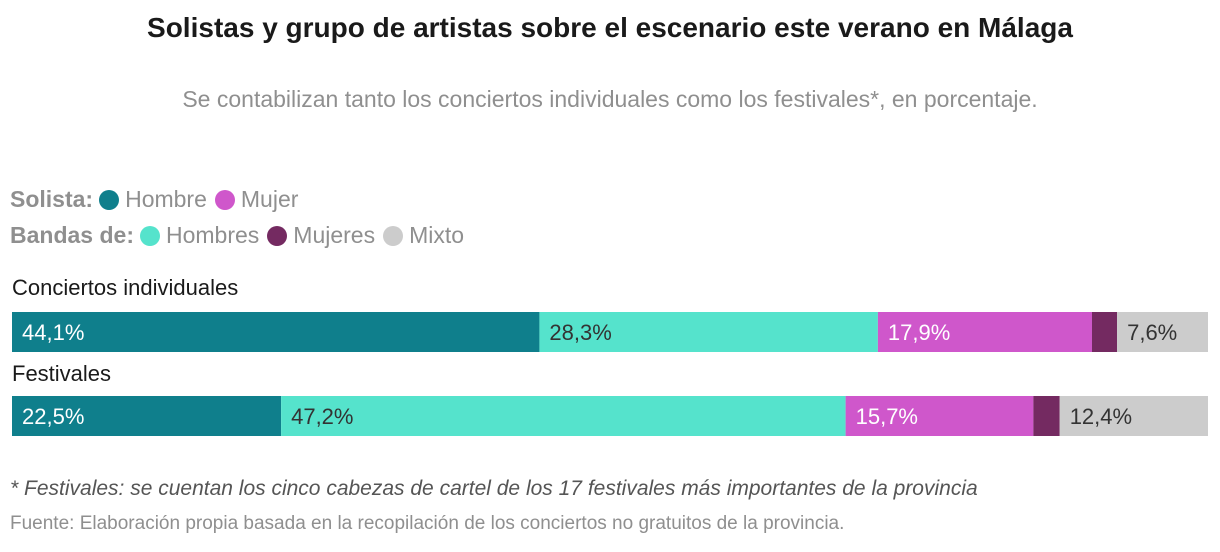 This screenshot has height=552, width=1220. What do you see at coordinates (125, 287) in the screenshot?
I see `row-label-conciertos-individuales: Conciertos individuales` at bounding box center [125, 287].